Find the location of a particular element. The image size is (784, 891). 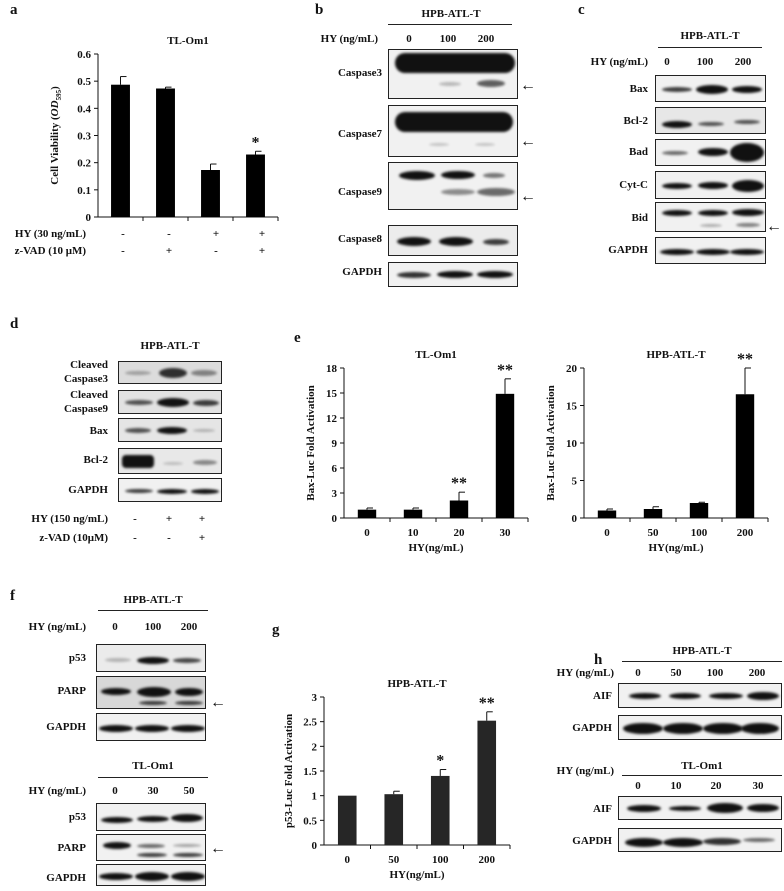

blot-bad is located at coordinates (710, 152).